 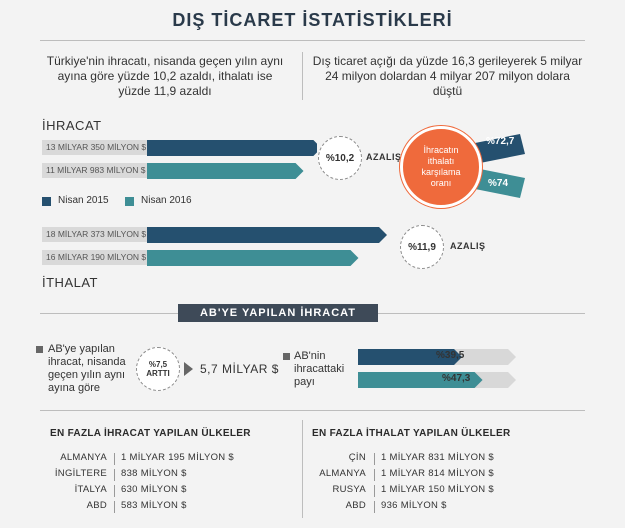 I want to click on imports-pct: %11,9, so click(x=422, y=247).